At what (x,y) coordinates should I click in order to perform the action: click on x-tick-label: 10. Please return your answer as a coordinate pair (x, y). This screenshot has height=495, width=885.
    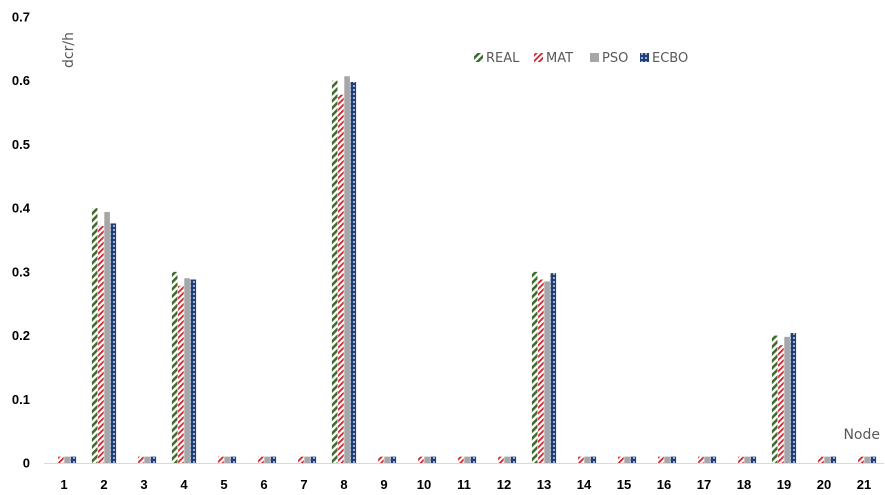
    Looking at the image, I should click on (424, 484).